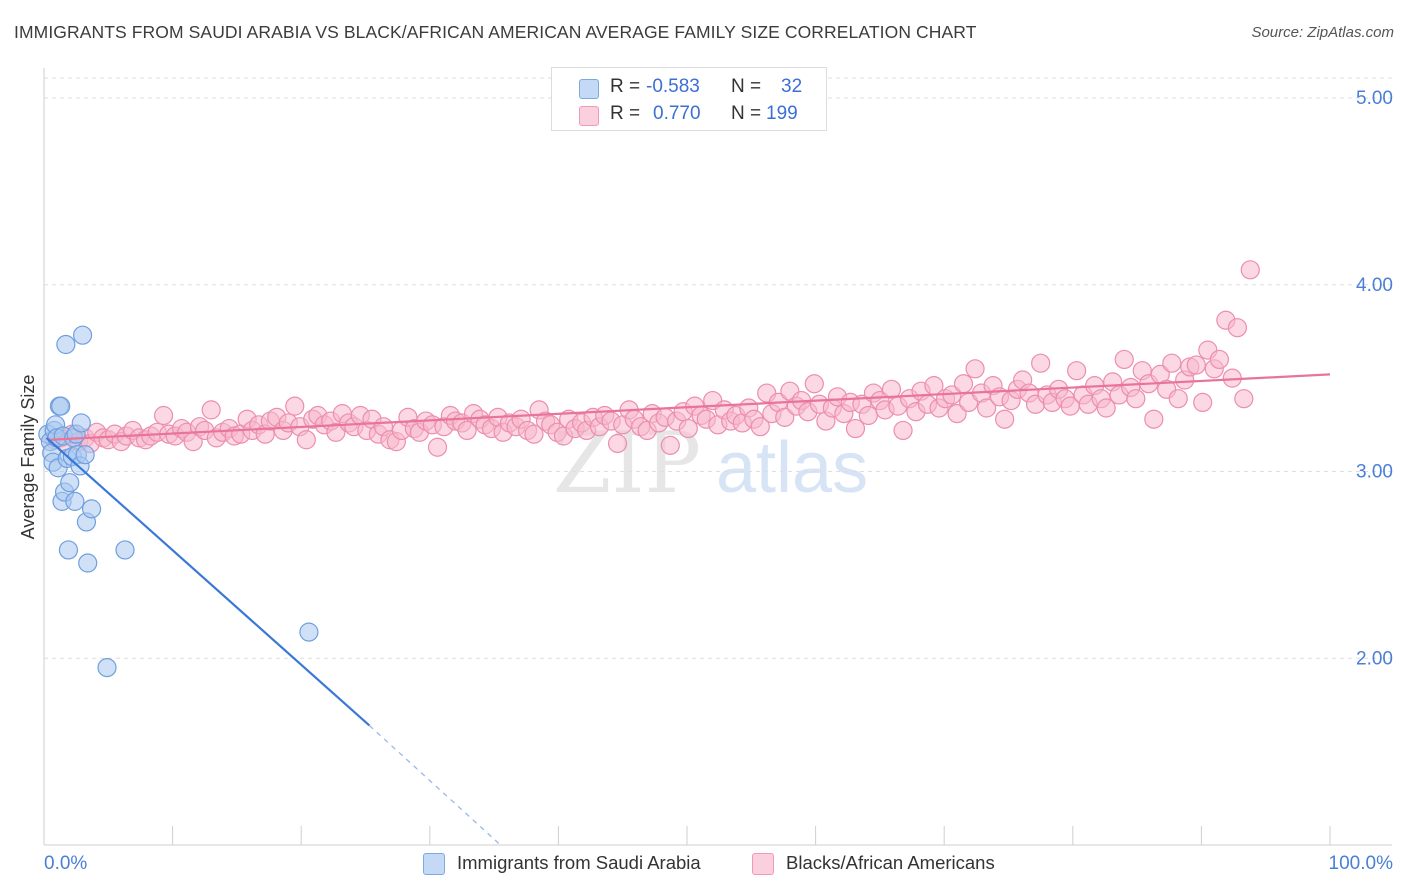 Image resolution: width=1406 pixels, height=892 pixels. What do you see at coordinates (677, 113) in the screenshot?
I see `legend-r-value: 0.770` at bounding box center [677, 113].